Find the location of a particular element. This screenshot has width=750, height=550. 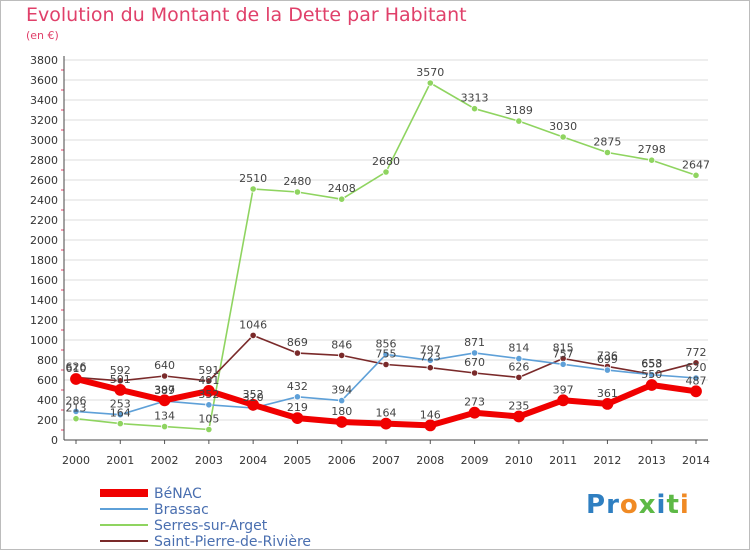

legend-label: BéNAC is located at coordinates (178, 494).